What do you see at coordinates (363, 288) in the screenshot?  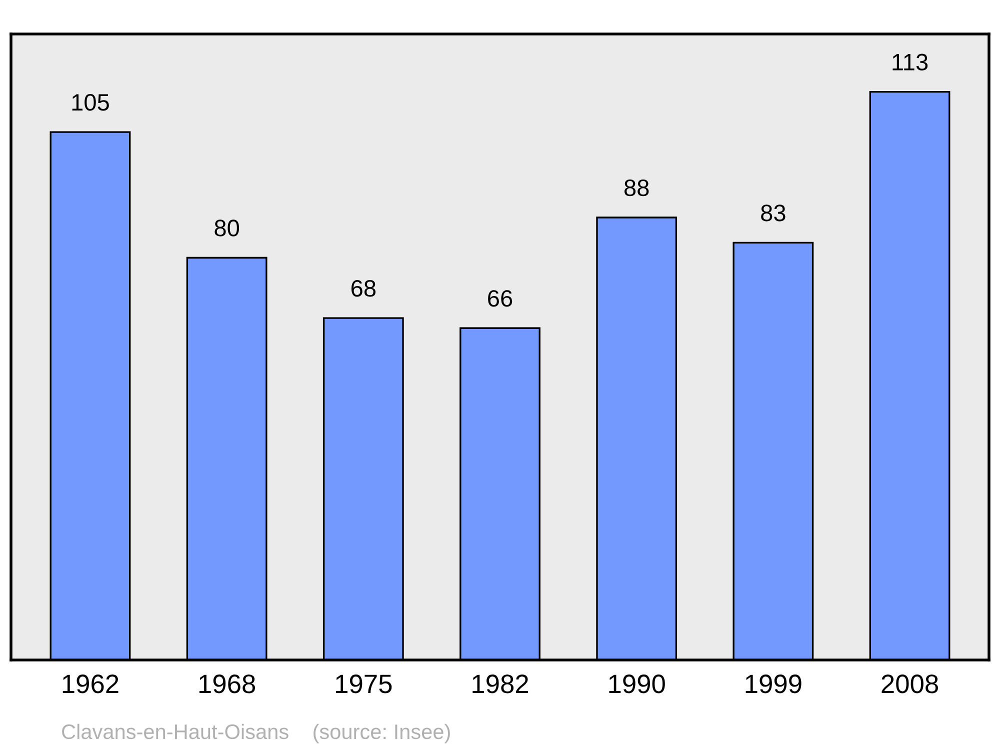 I see `data-label: 68` at bounding box center [363, 288].